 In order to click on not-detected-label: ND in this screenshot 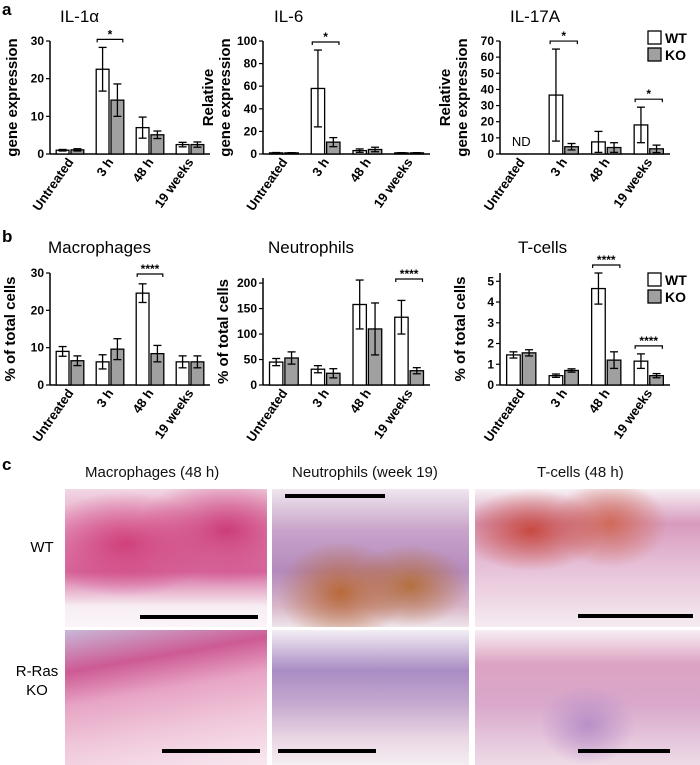, I will do `click(521, 141)`.